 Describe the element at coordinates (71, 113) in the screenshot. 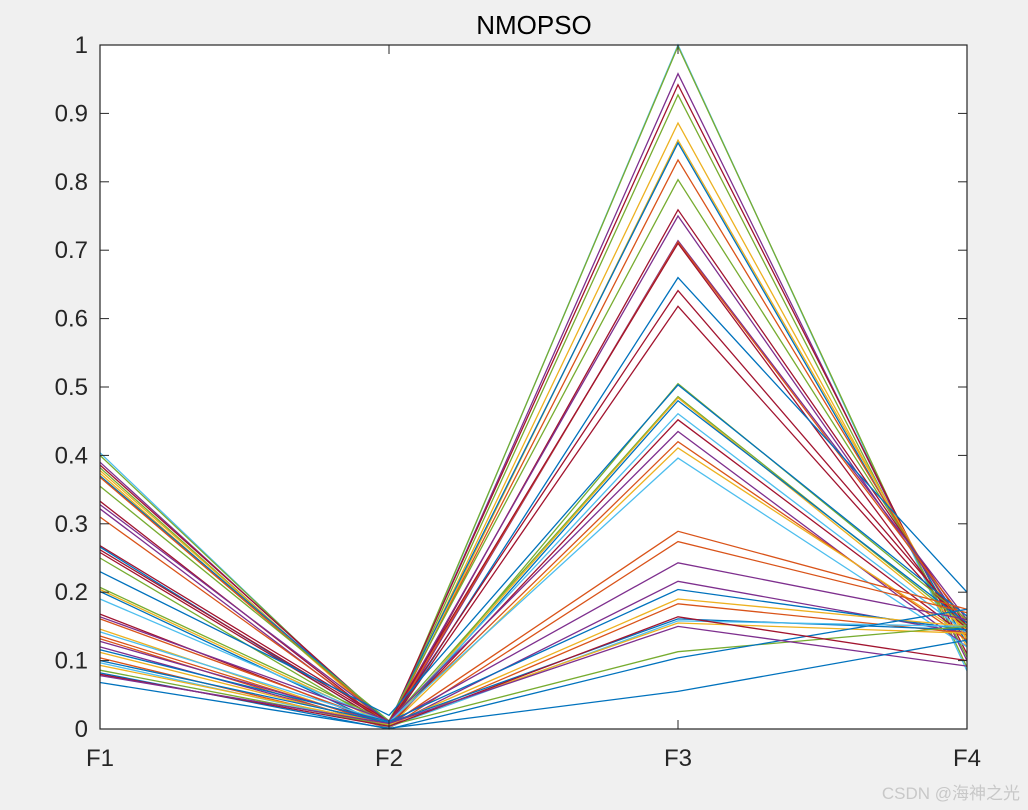

I see `y-tick-label: 0.9` at that location.